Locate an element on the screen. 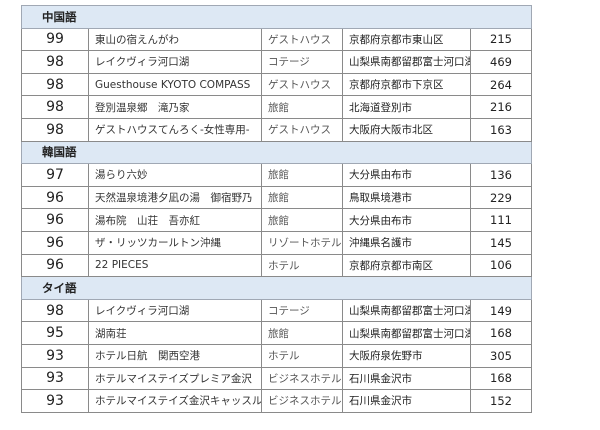  score-cell: 97 is located at coordinates (55, 175).